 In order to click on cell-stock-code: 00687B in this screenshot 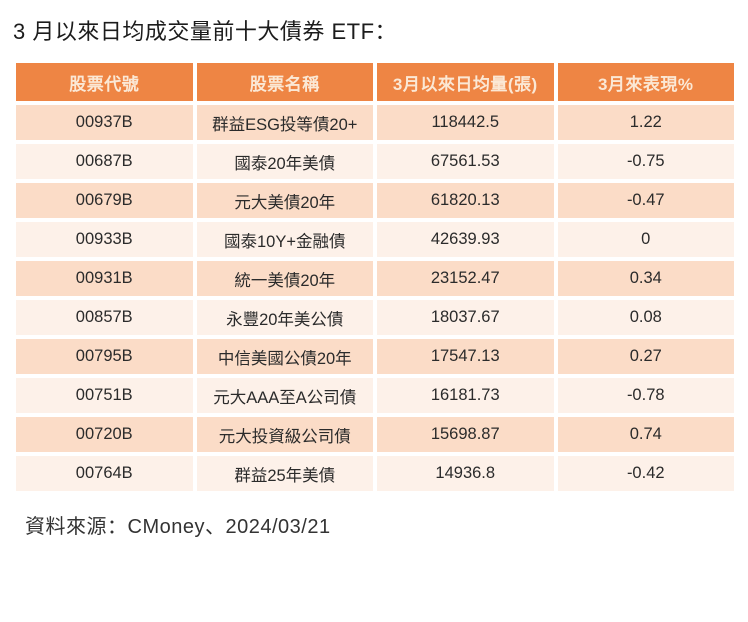, I will do `click(104, 161)`.